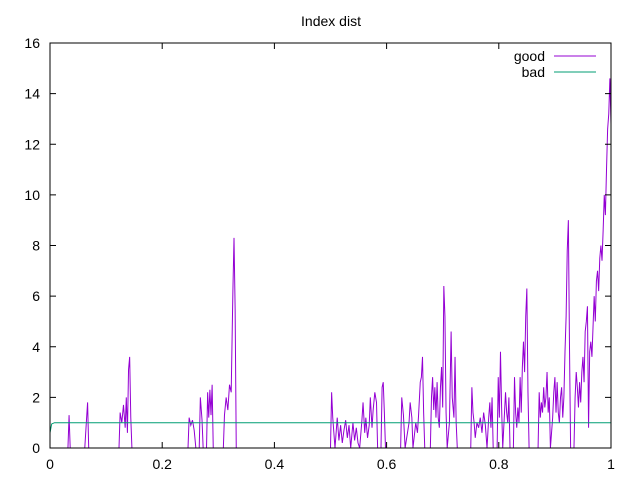  Describe the element at coordinates (32, 43) in the screenshot. I see `y-tick-label: 16` at that location.